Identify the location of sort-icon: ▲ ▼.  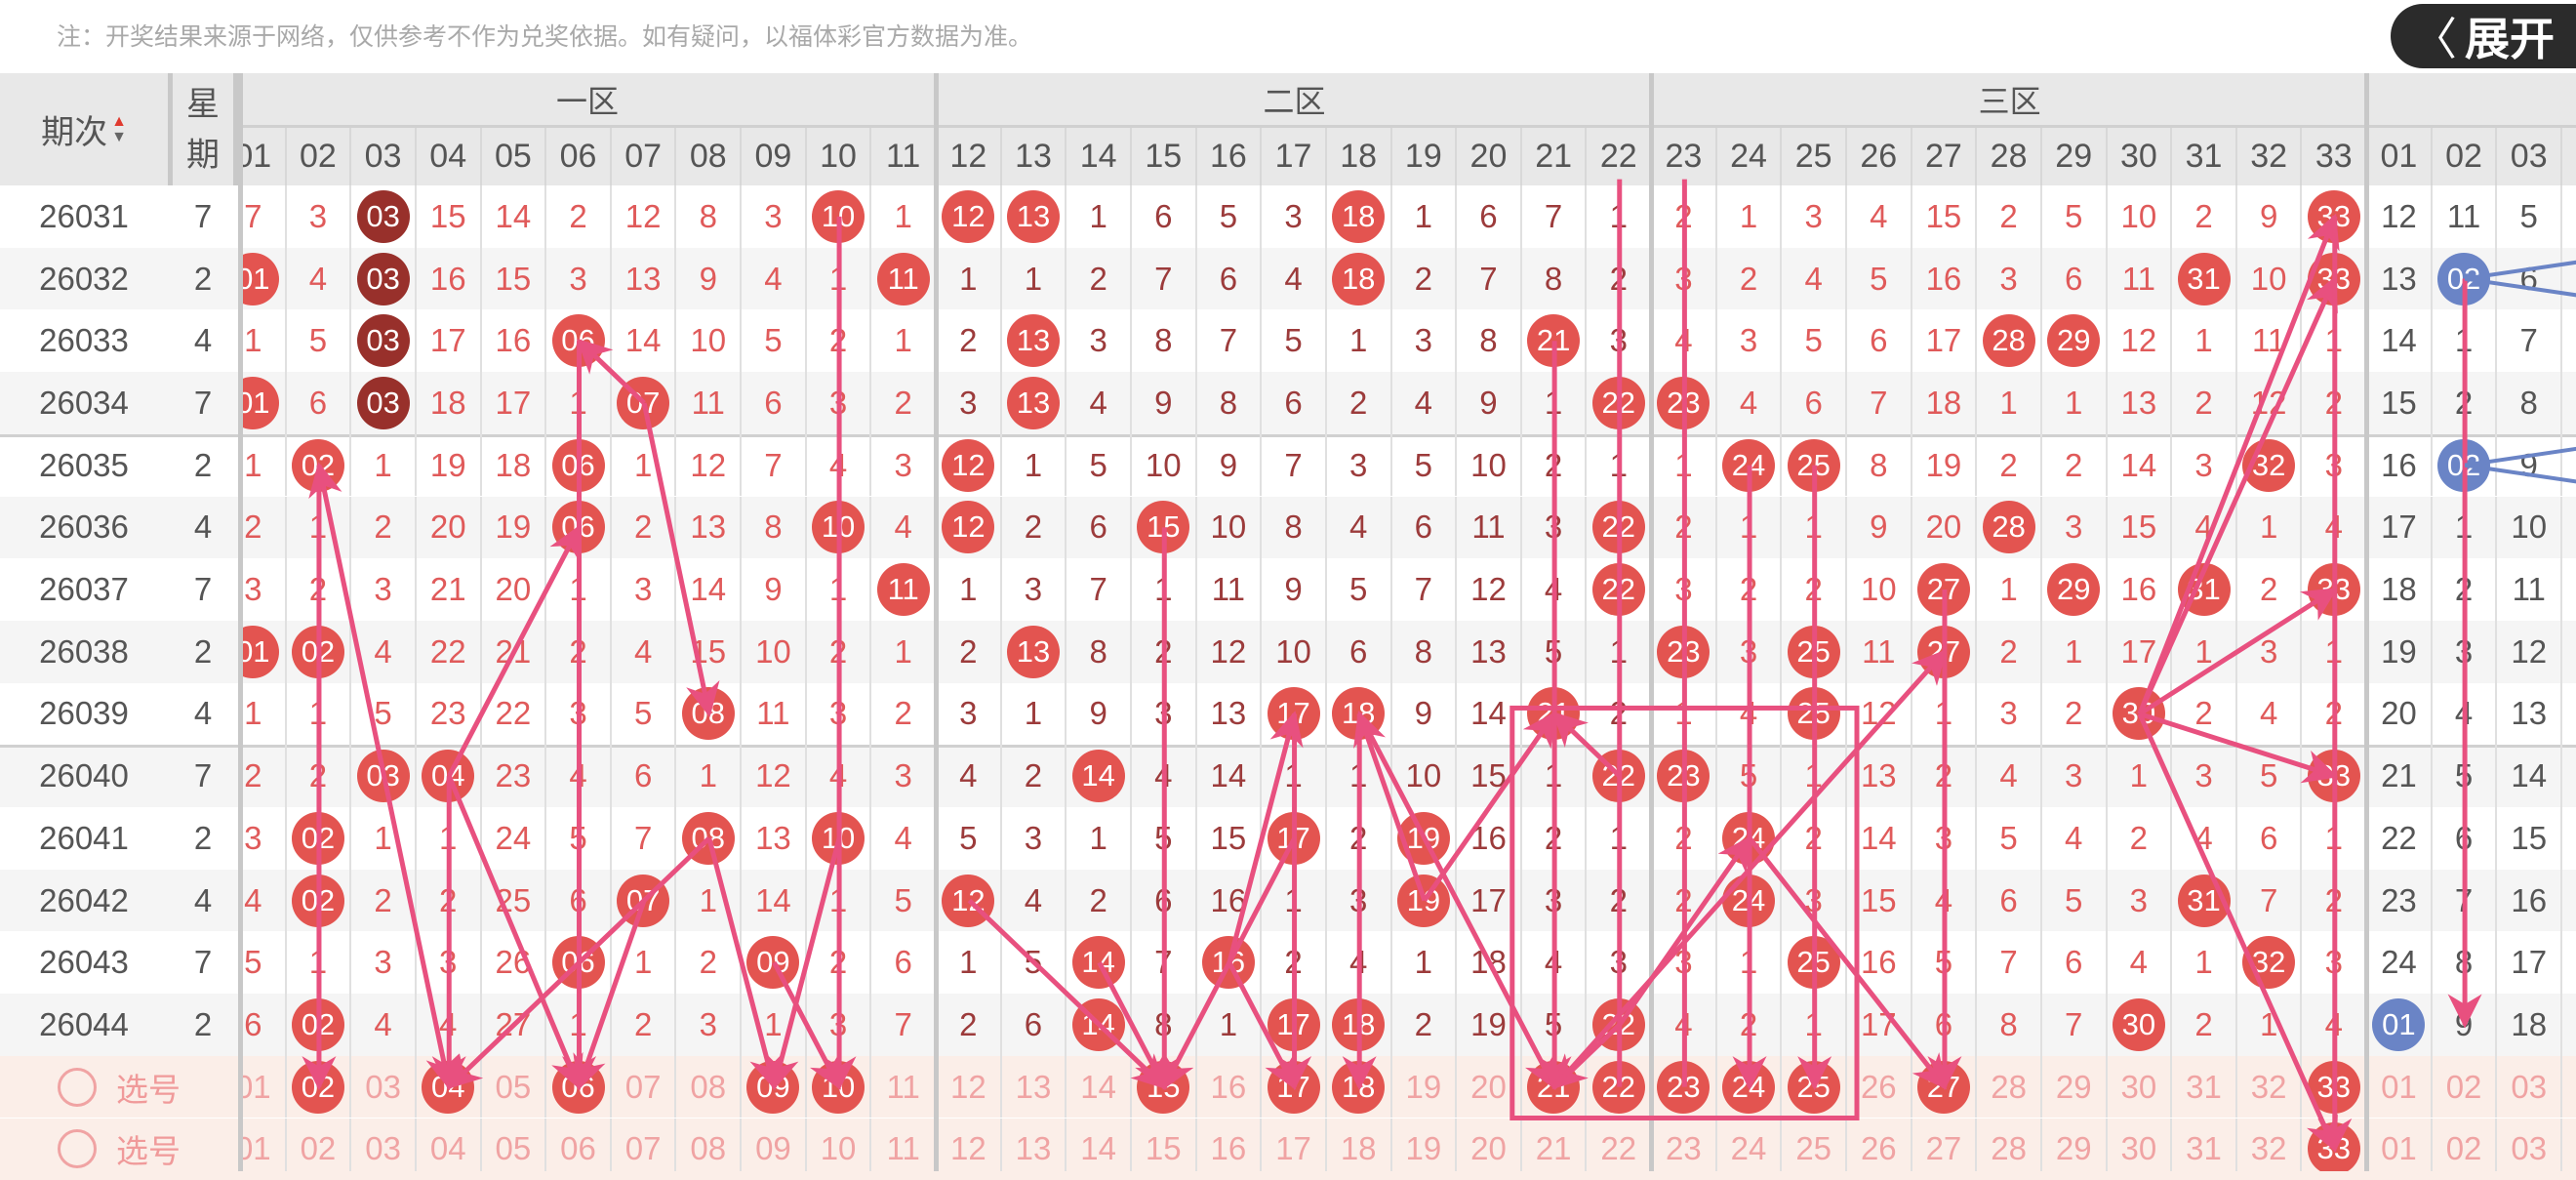
(119, 129).